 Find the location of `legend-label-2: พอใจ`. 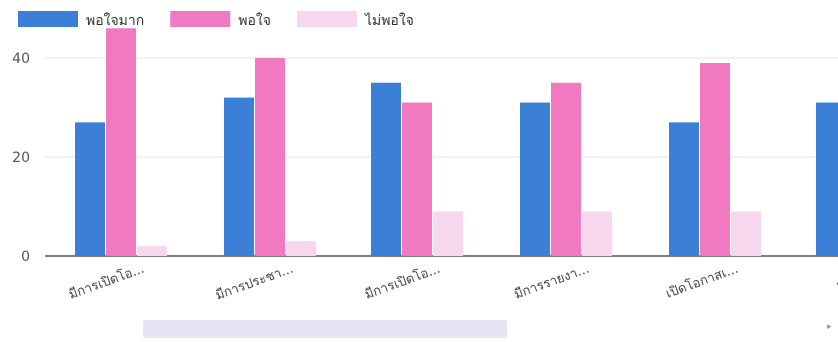

legend-label-2: พอใจ is located at coordinates (254, 20).